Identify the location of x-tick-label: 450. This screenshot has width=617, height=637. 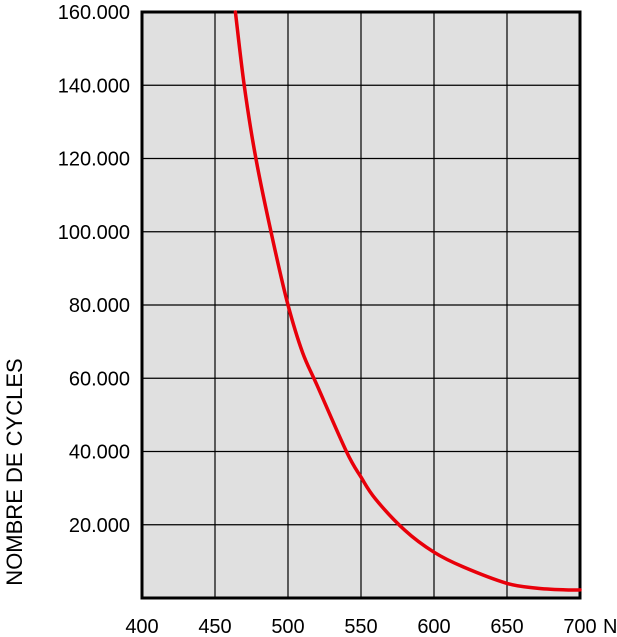
(214, 626).